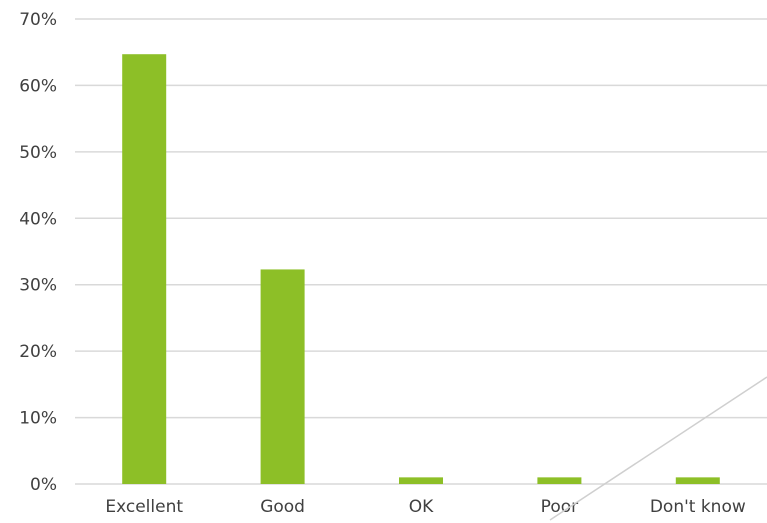  What do you see at coordinates (282, 376) in the screenshot?
I see `bar-good` at bounding box center [282, 376].